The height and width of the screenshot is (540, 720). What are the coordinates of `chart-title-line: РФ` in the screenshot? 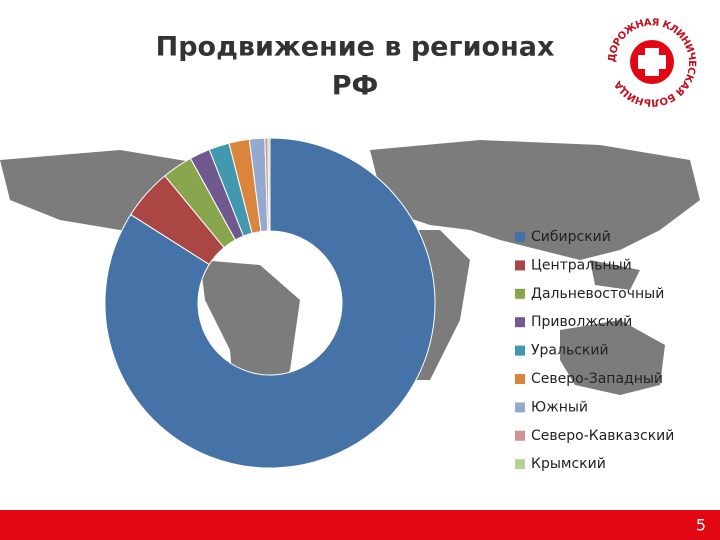 It's located at (355, 86).